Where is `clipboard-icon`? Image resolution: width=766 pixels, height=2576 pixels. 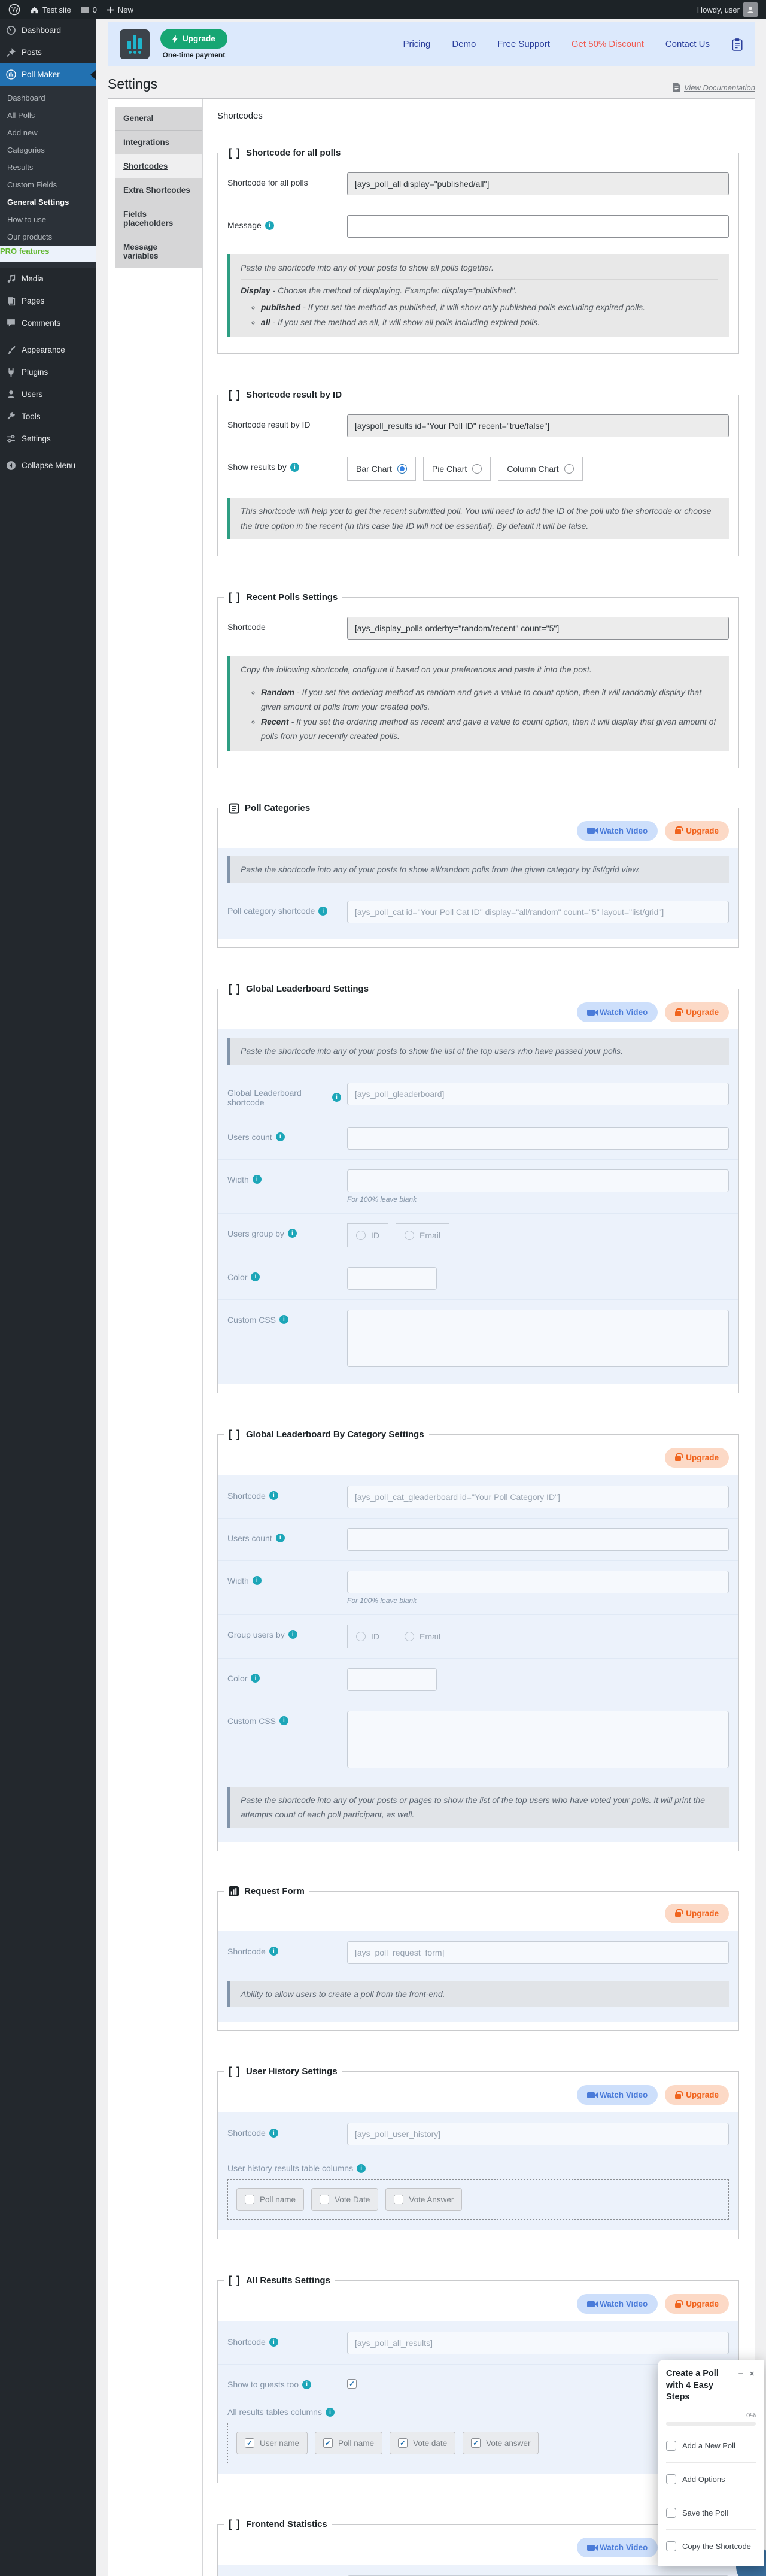
clipboard-icon is located at coordinates (737, 44).